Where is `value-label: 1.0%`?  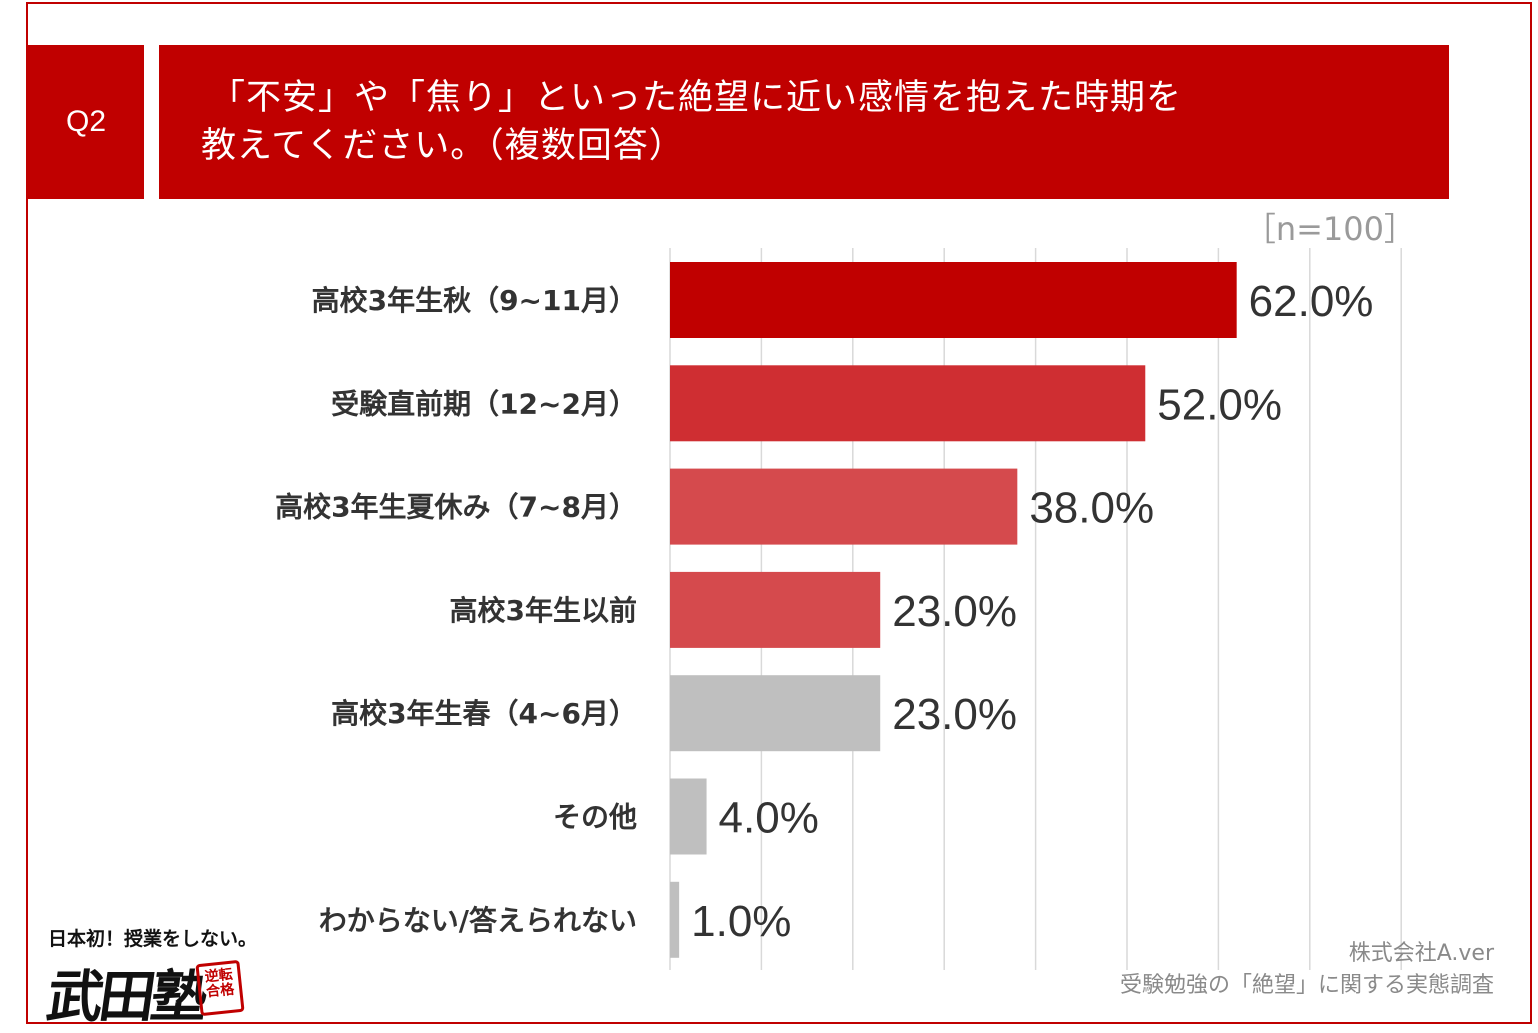
value-label: 1.0% is located at coordinates (741, 921).